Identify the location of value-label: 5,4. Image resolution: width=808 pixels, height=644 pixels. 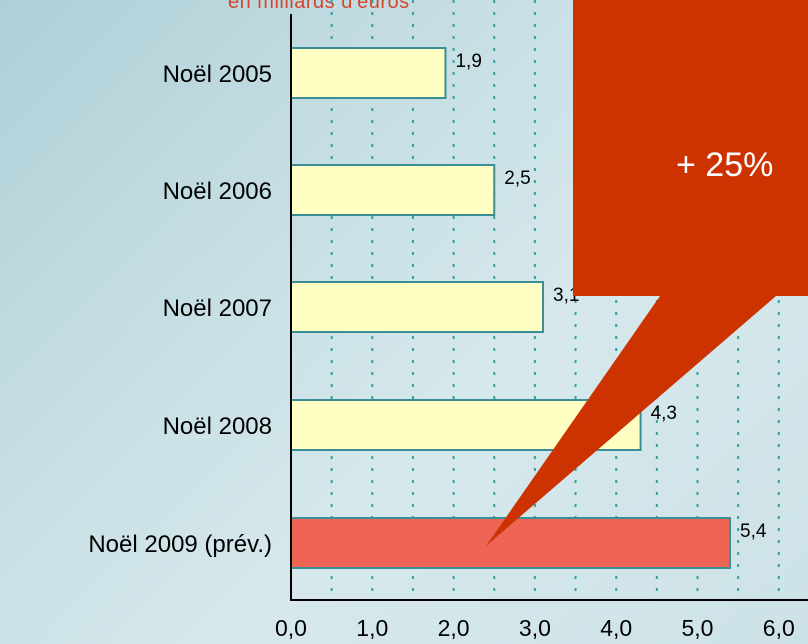
(753, 531).